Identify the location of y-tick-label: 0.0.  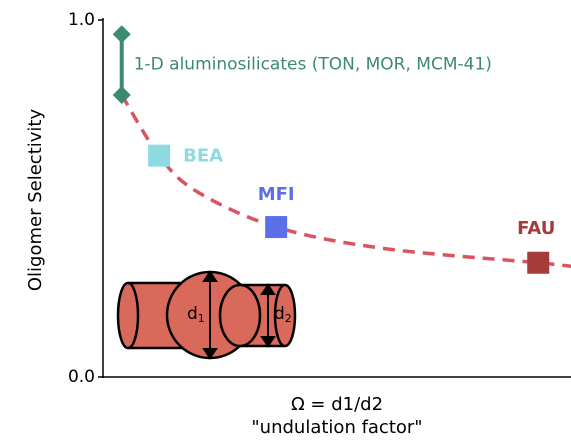
(81, 377).